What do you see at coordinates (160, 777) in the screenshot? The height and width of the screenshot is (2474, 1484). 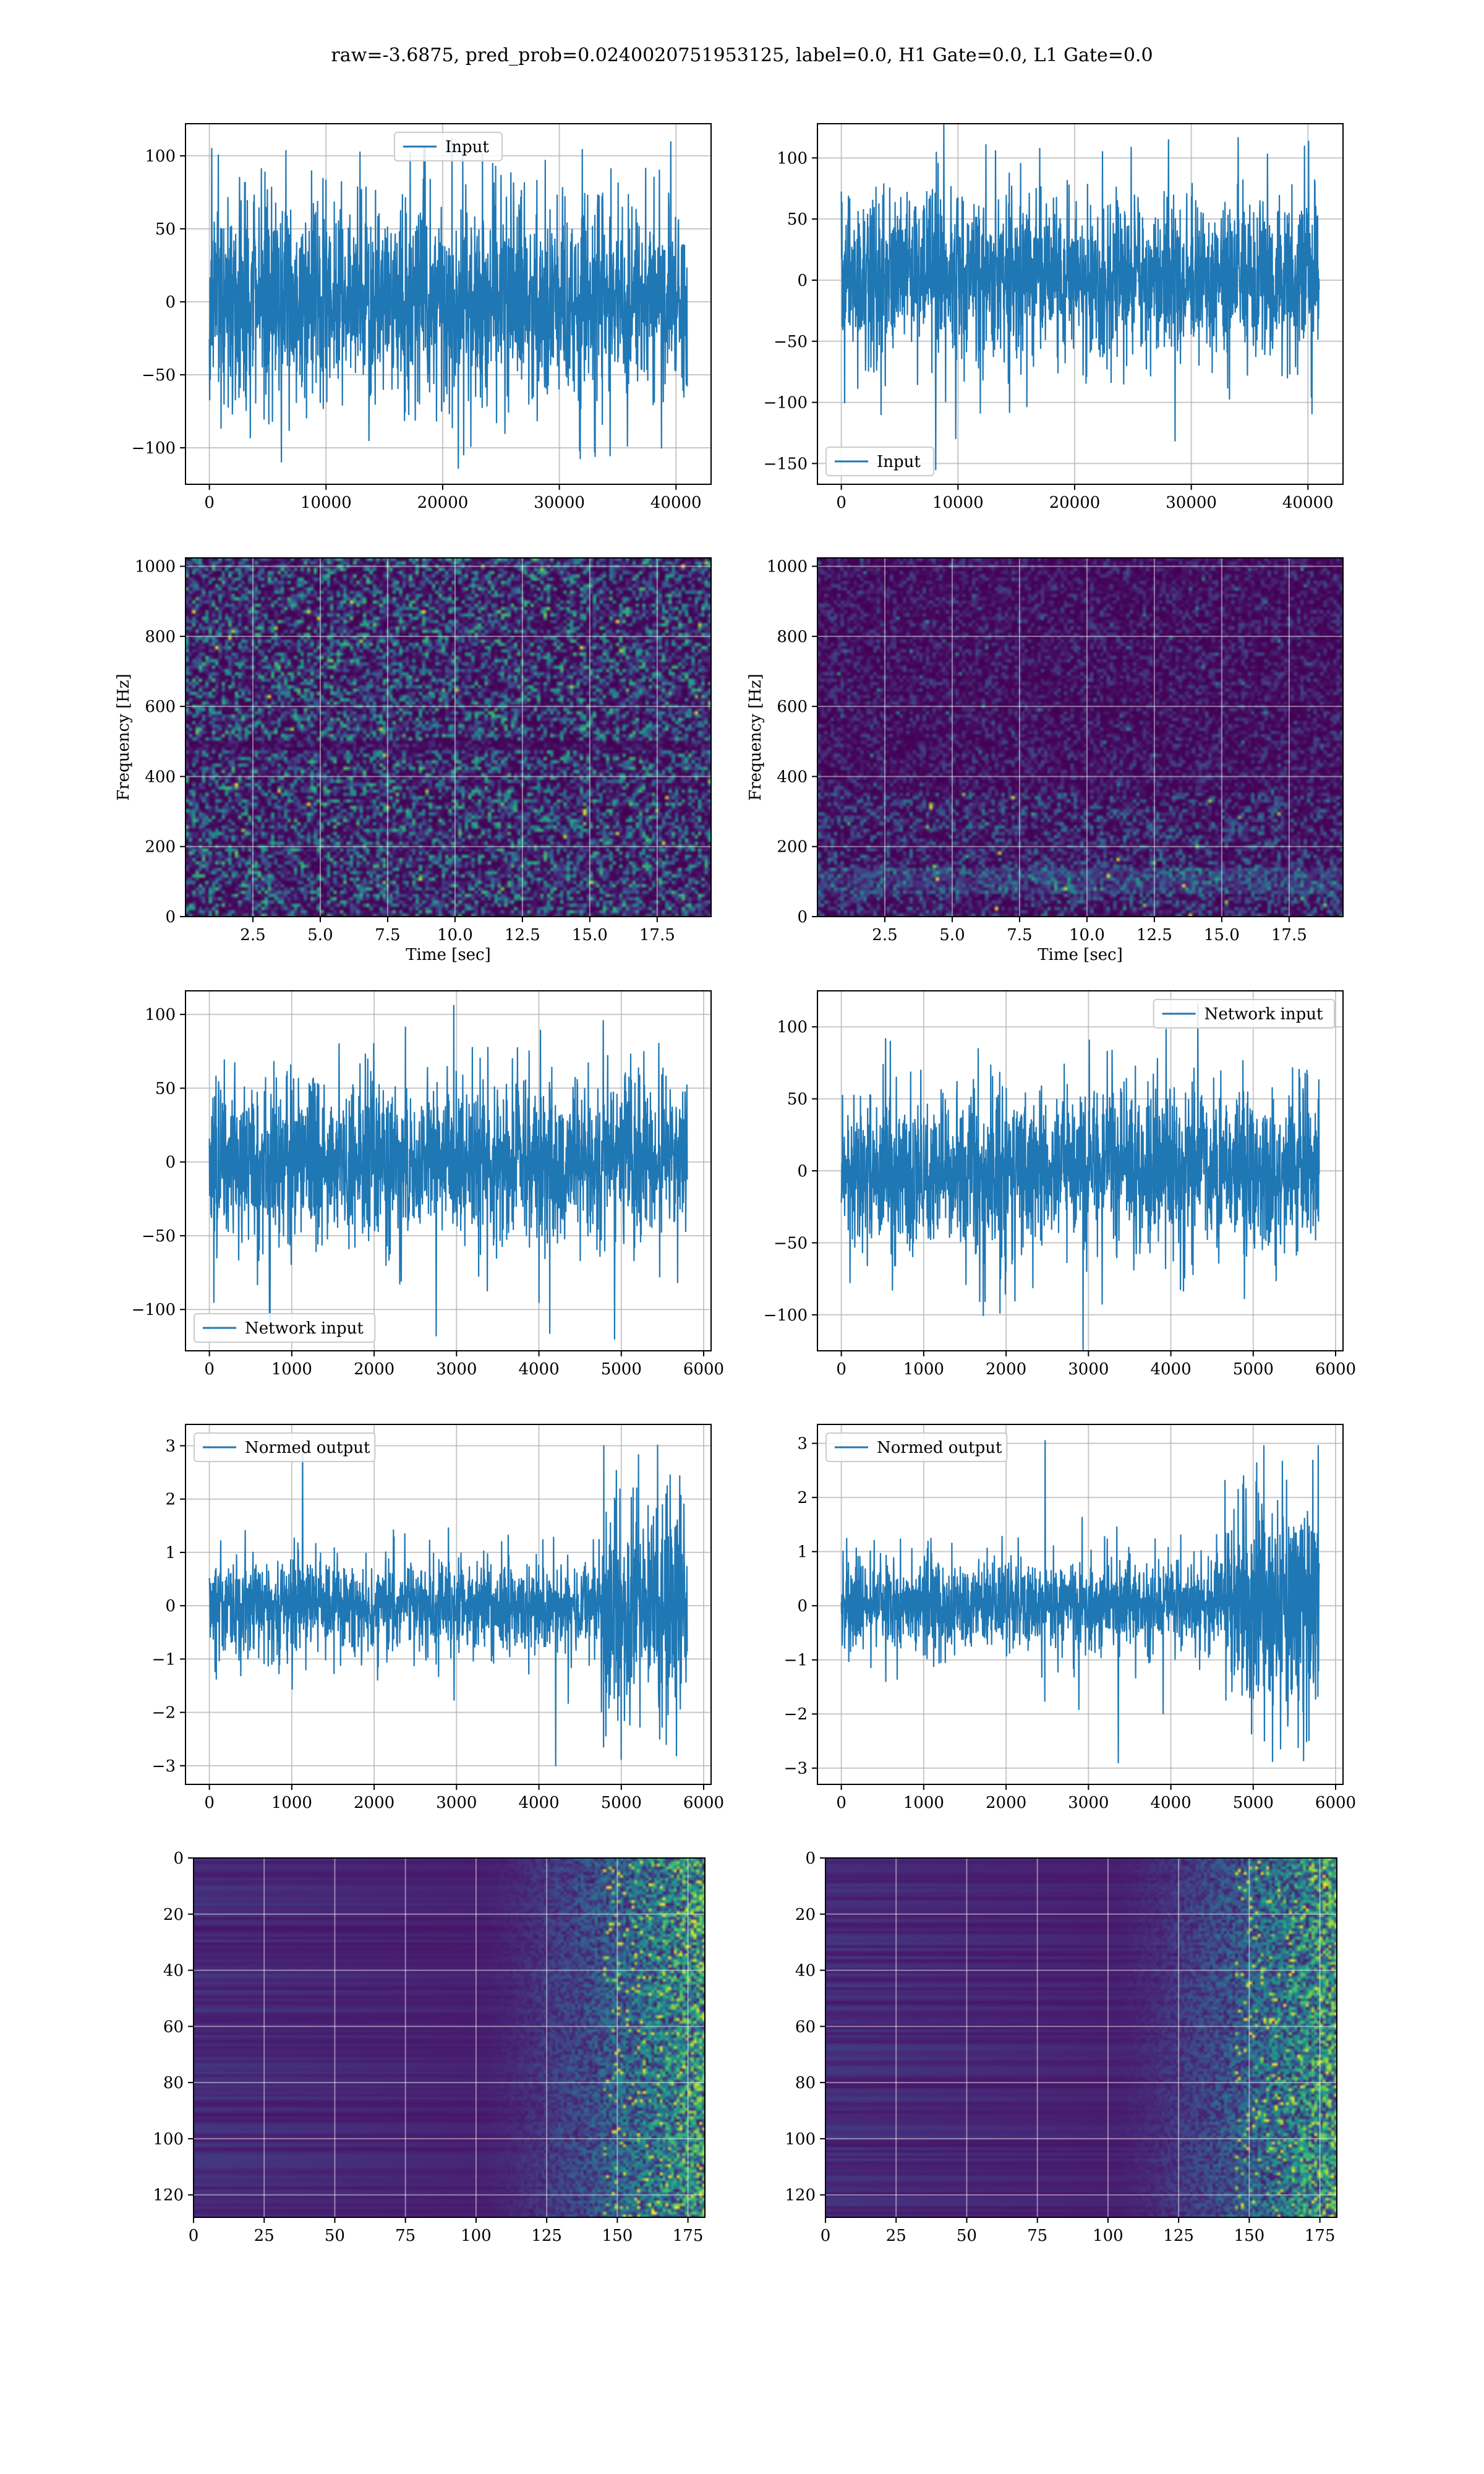 I see `h1-spectrogram-ytick-label: 400` at bounding box center [160, 777].